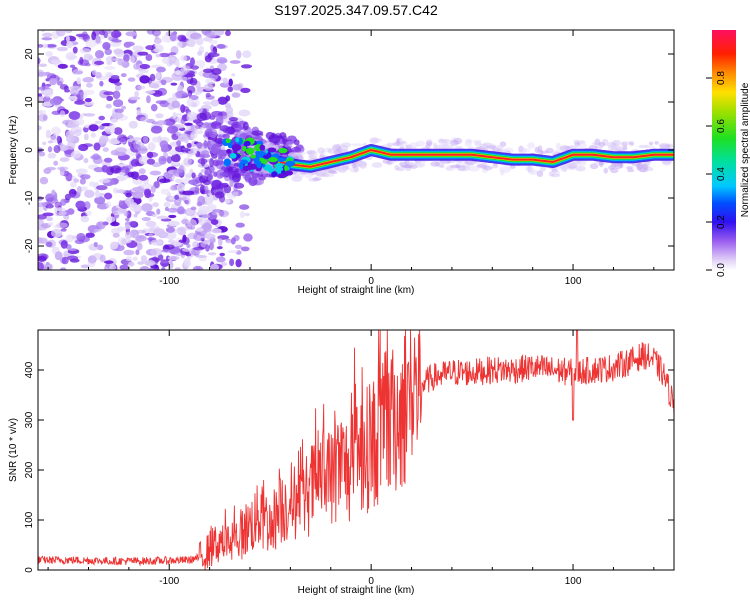 This screenshot has width=750, height=600. Describe the element at coordinates (29, 54) in the screenshot. I see `y-tick-label: 20` at that location.